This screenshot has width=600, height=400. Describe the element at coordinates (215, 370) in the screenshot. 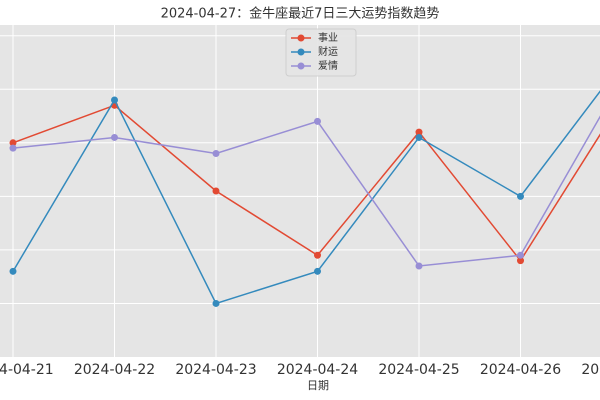

I see `x-tick-label: 2024-04-23` at that location.